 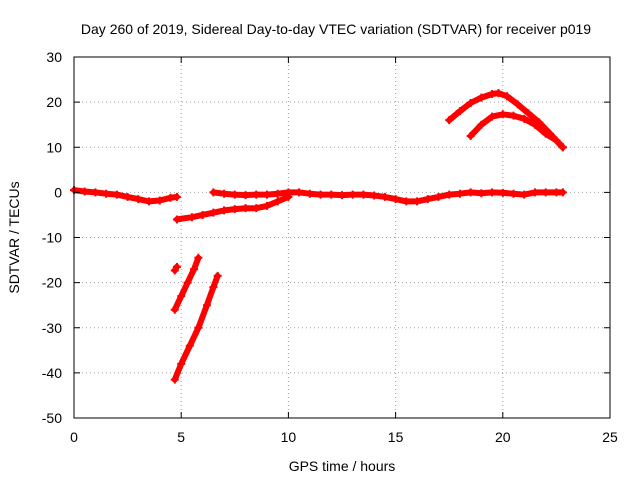 What do you see at coordinates (181, 437) in the screenshot?
I see `x-tick-label: 5` at bounding box center [181, 437].